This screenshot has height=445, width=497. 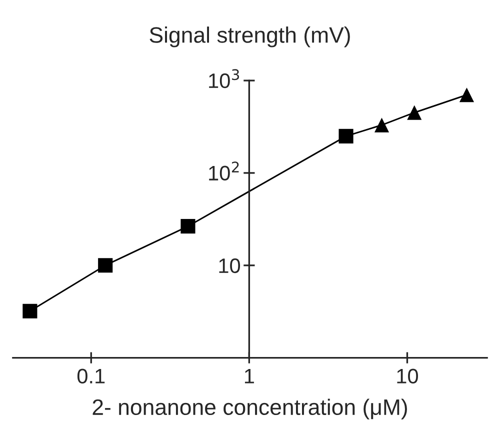 What do you see at coordinates (250, 37) in the screenshot?
I see `y-axis-title: Signal strength (mV)` at bounding box center [250, 37].